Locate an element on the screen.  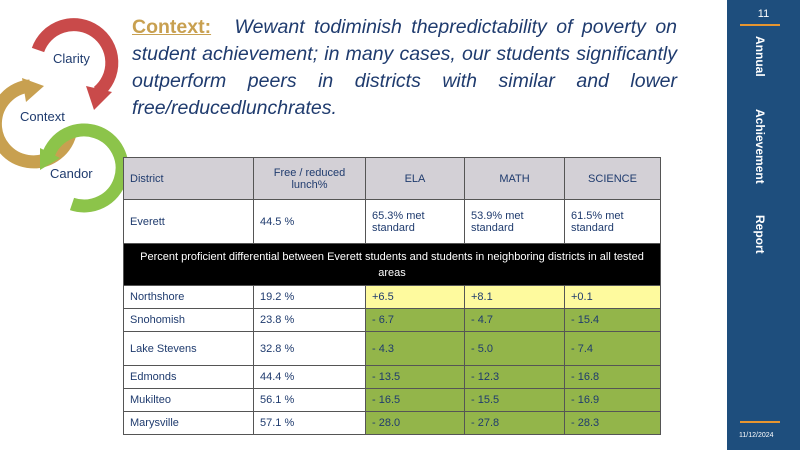
table-row: Northshore 19.2 % +6.5 +8.1 +0.1 is located at coordinates (392, 297).